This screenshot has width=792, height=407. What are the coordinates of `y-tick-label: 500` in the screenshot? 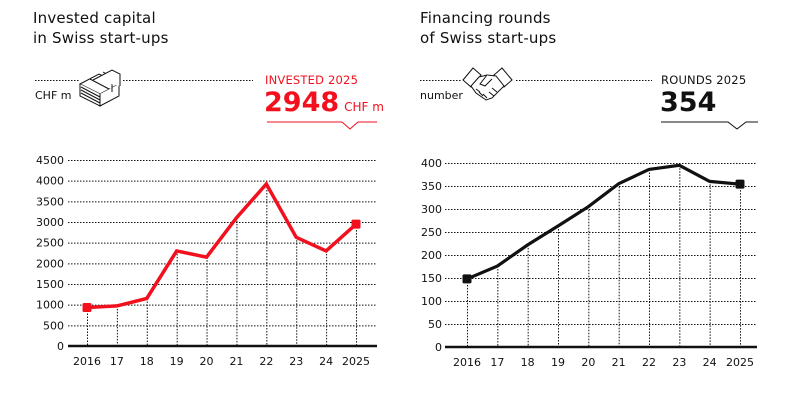 It's located at (53, 325).